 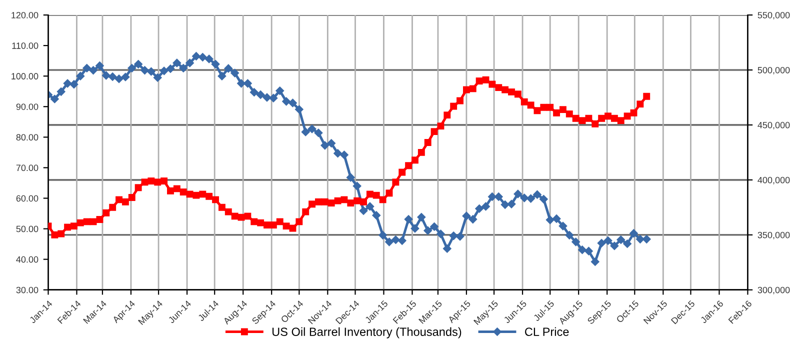 What do you see at coordinates (27, 229) in the screenshot?
I see `y-tick-label: 50.00` at bounding box center [27, 229].